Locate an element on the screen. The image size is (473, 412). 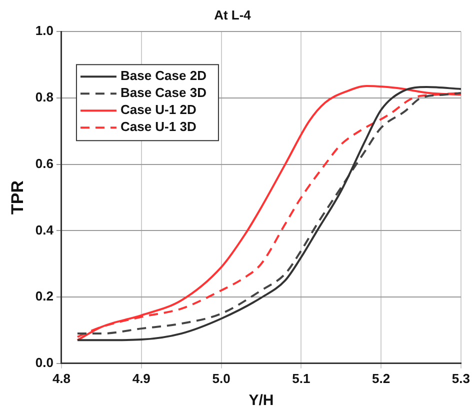
x-axis-title: Y/H is located at coordinates (261, 401).